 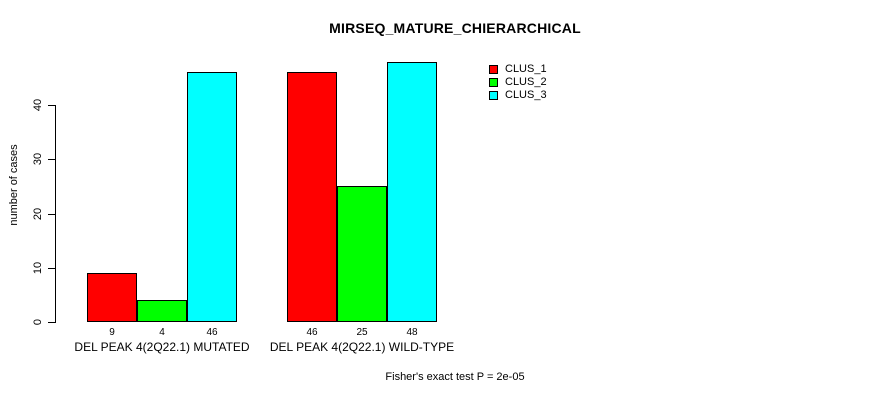 I want to click on y-axis-tick-label: 0, so click(x=38, y=322).